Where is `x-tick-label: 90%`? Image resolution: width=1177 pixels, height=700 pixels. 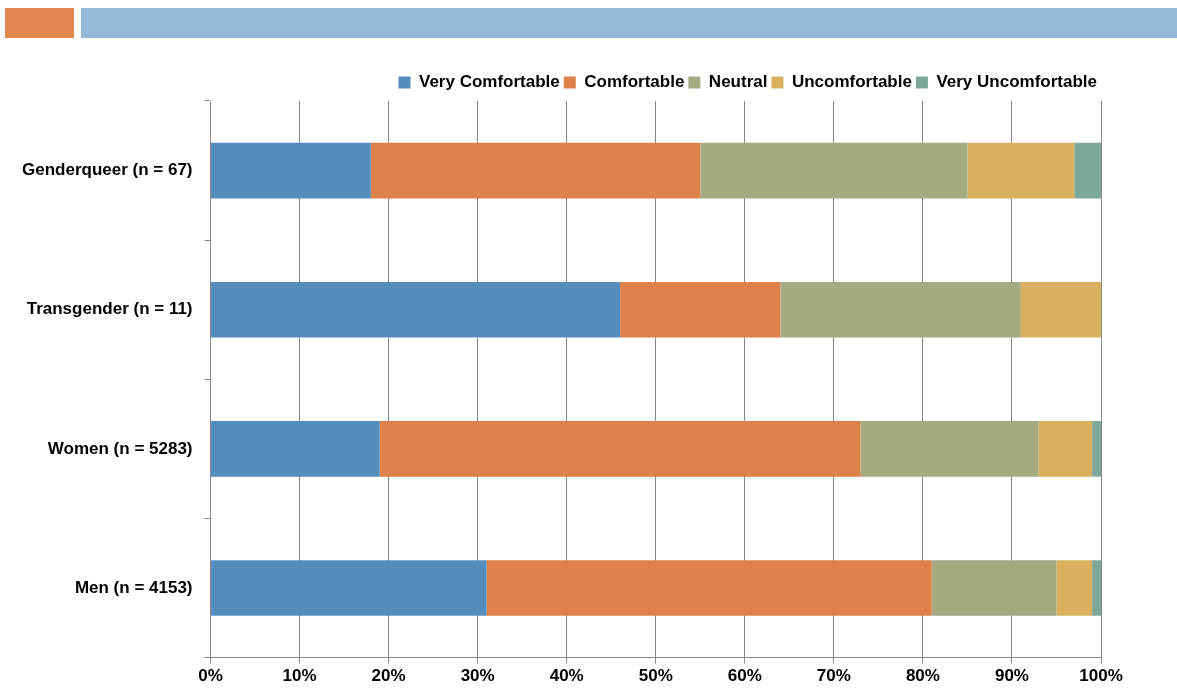
x-tick-label: 90% is located at coordinates (1011, 676).